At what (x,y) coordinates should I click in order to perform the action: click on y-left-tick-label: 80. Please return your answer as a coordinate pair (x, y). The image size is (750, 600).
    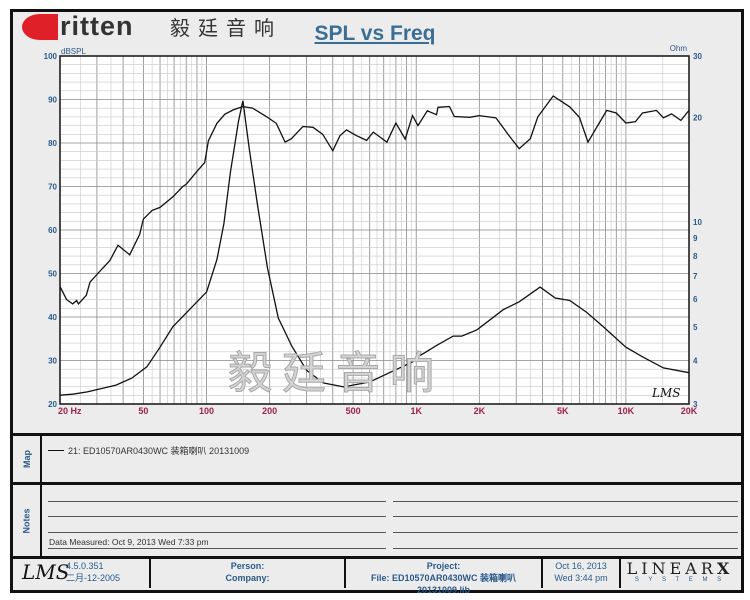
    Looking at the image, I should click on (52, 143).